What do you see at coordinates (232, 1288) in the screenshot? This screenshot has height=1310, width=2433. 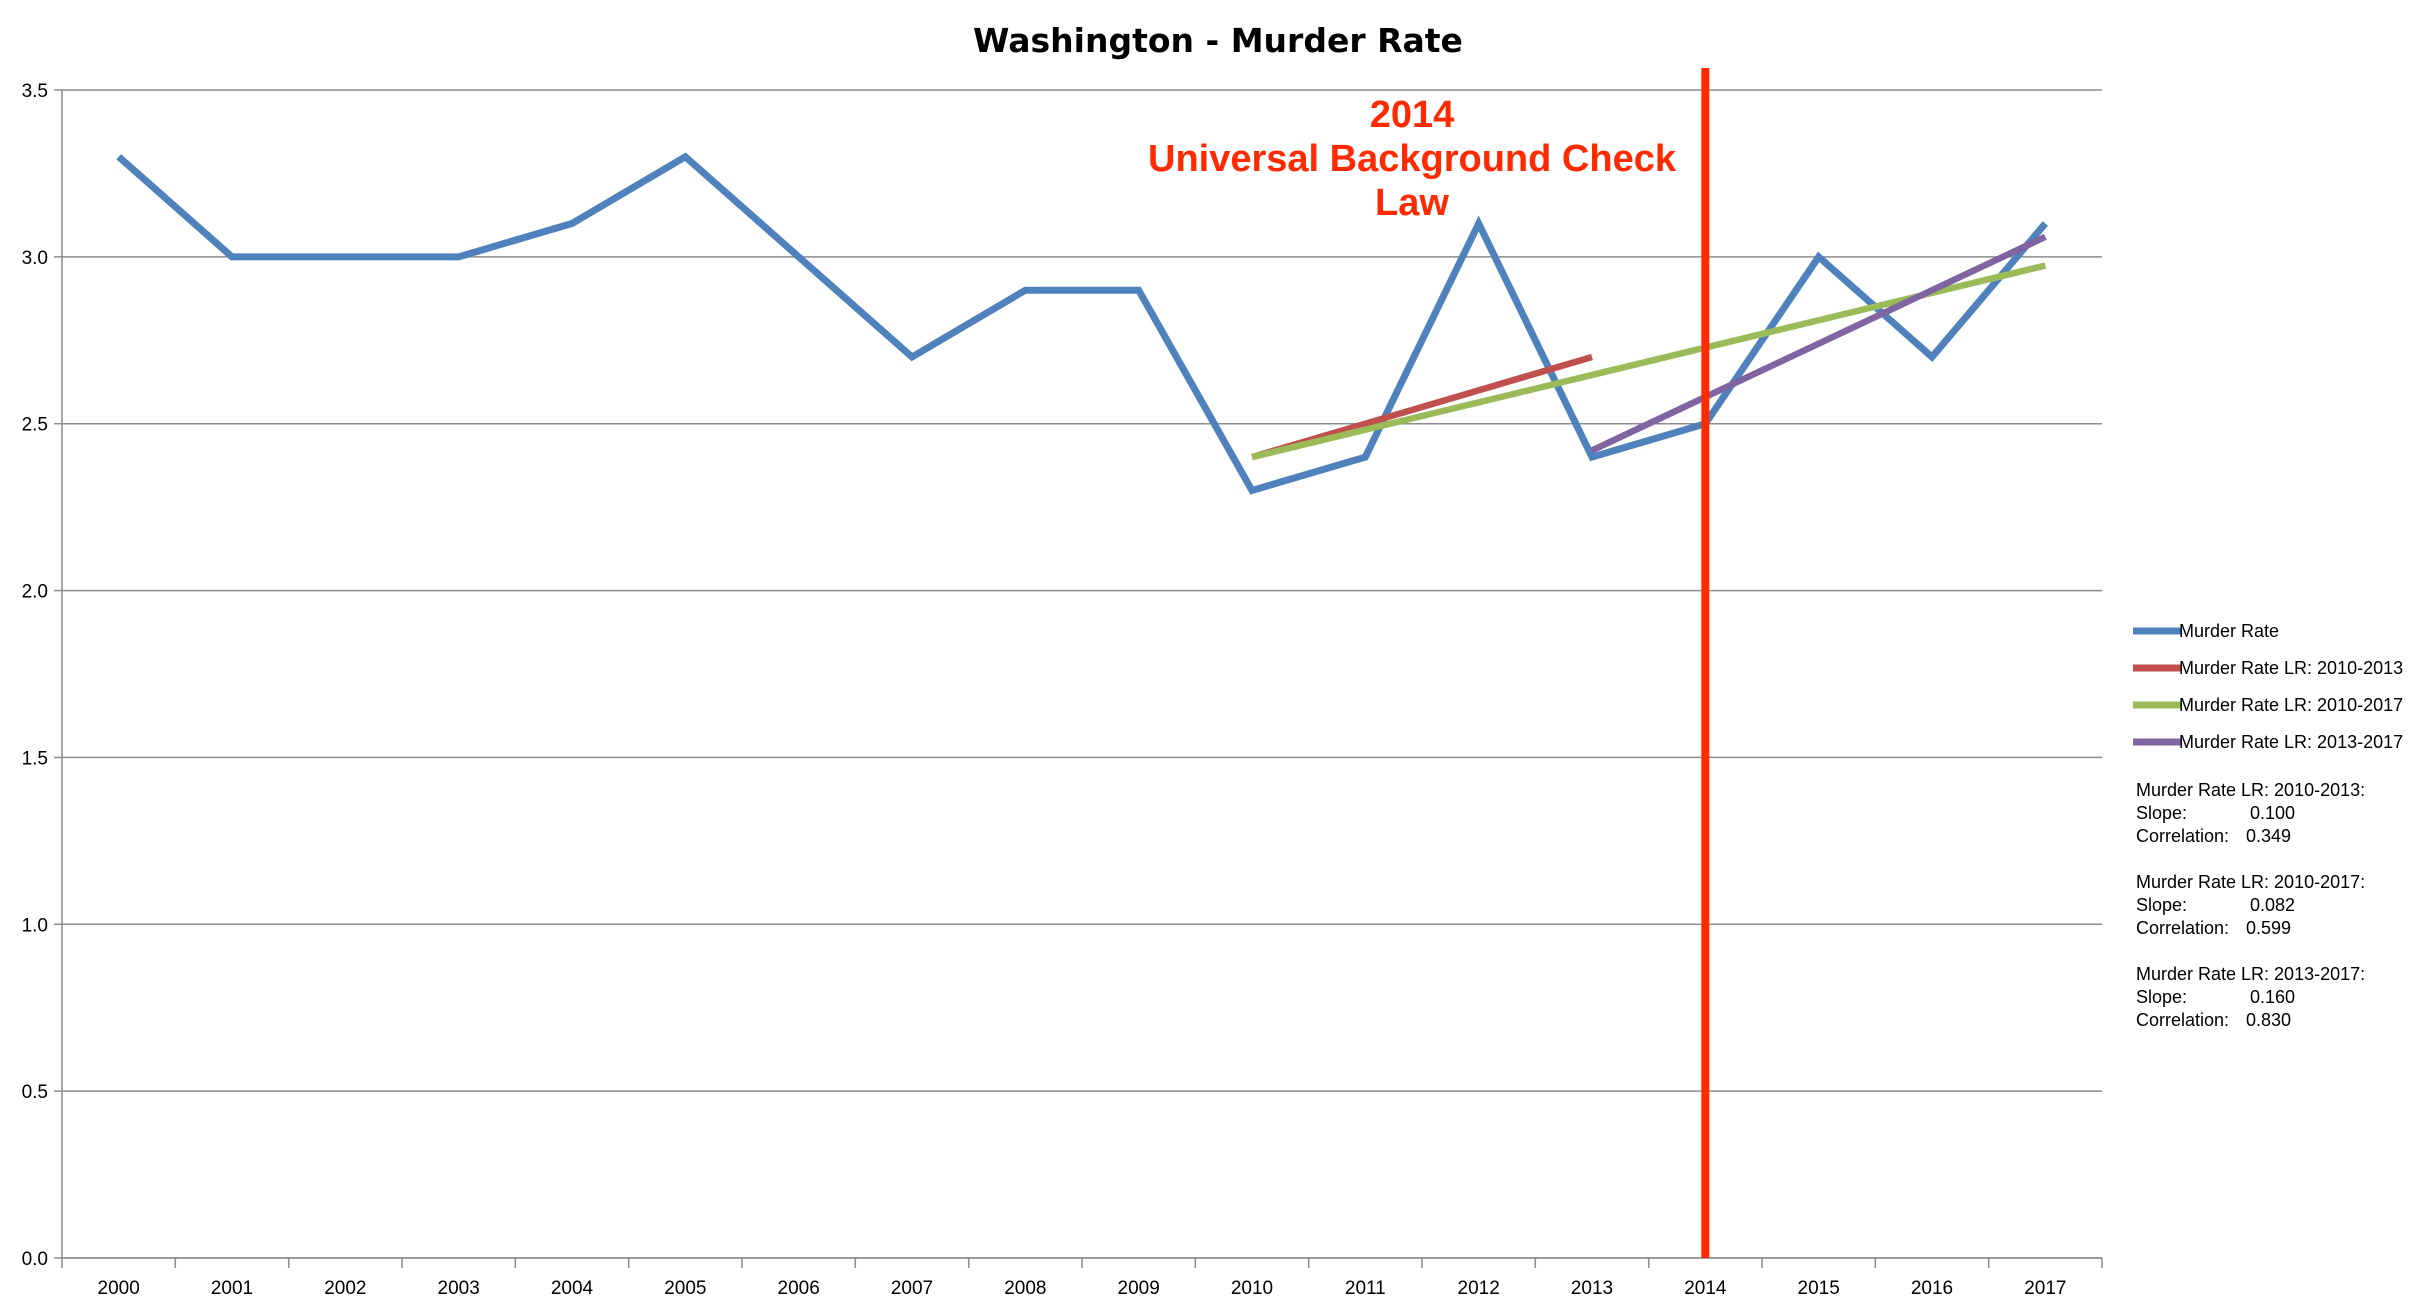 I see `x-tick-label: 2001` at bounding box center [232, 1288].